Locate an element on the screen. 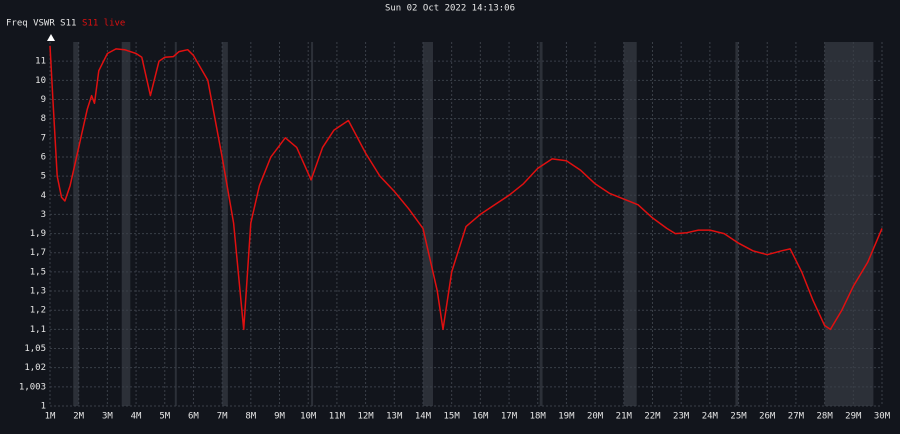 This screenshot has height=434, width=900. y-tick-label: 9 is located at coordinates (43, 100).